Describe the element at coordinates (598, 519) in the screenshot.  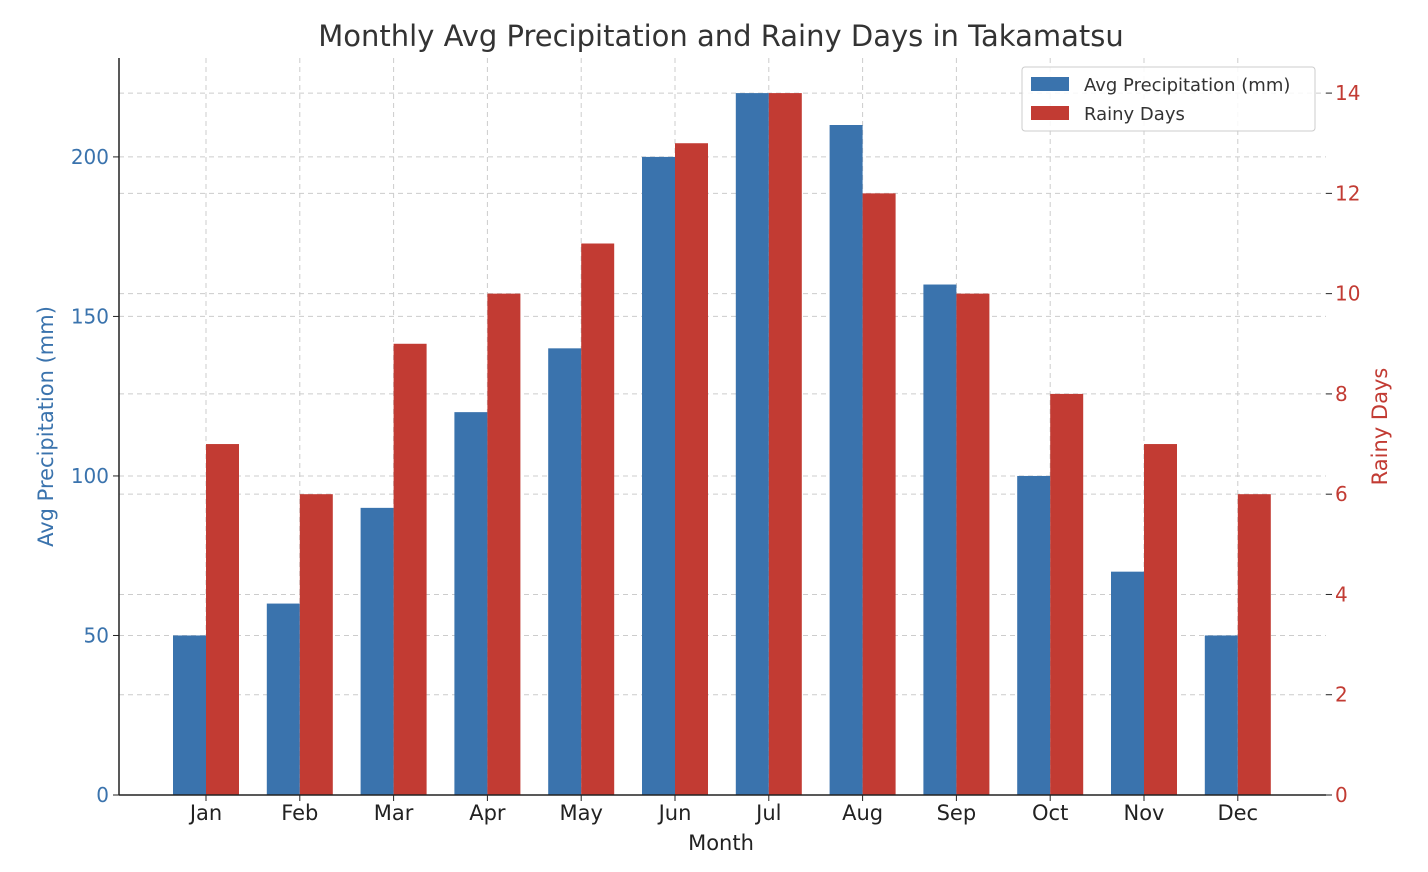
I see `bar-rainy-days-may` at that location.